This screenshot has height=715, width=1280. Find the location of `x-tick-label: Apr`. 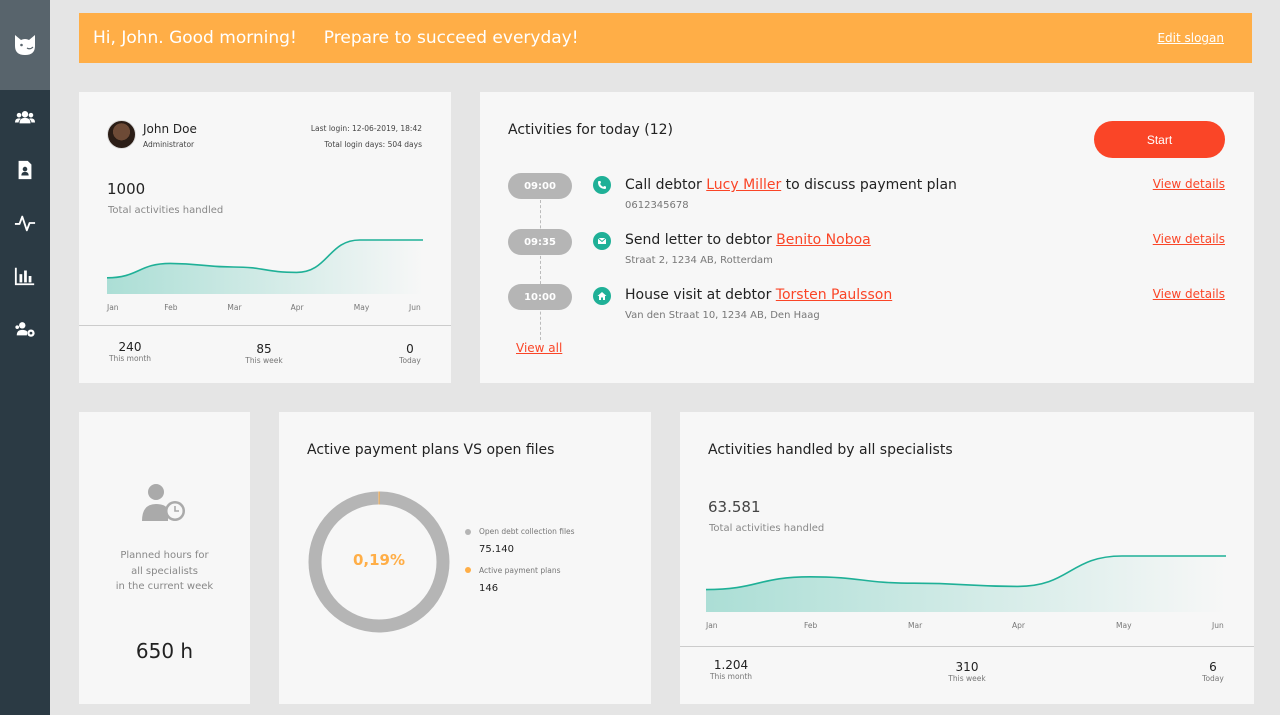

x-tick-label: Apr is located at coordinates (297, 307).